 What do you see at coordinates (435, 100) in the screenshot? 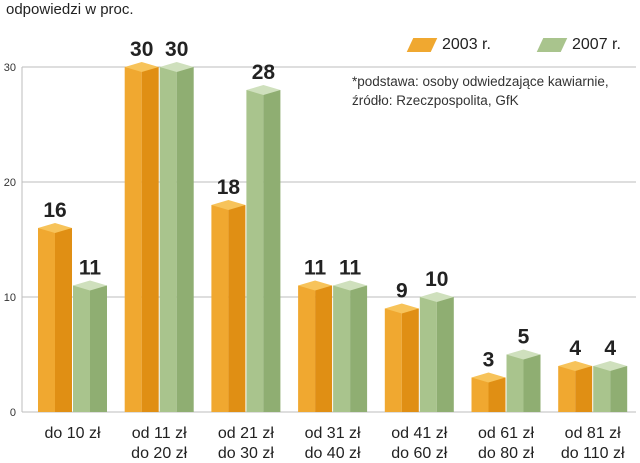
I see `note-line-2: źródło: Rzeczpospolita, GfK` at bounding box center [435, 100].